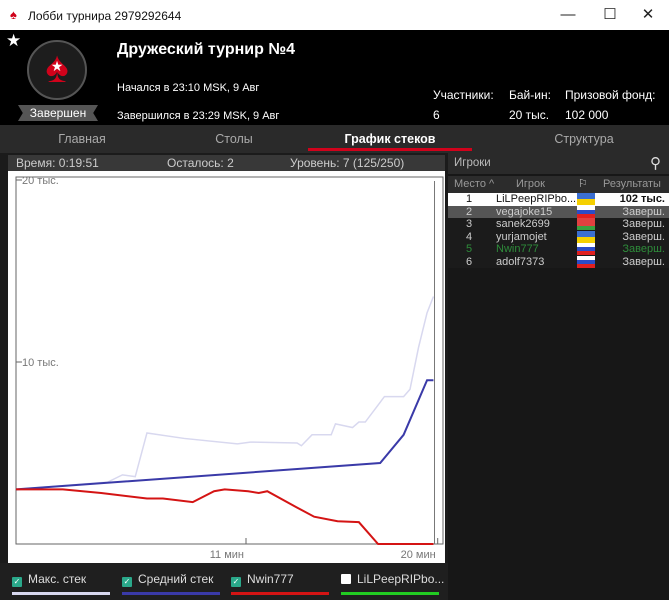 This screenshot has height=600, width=669. What do you see at coordinates (587, 115) in the screenshot?
I see `prize-value: 102 000` at bounding box center [587, 115].